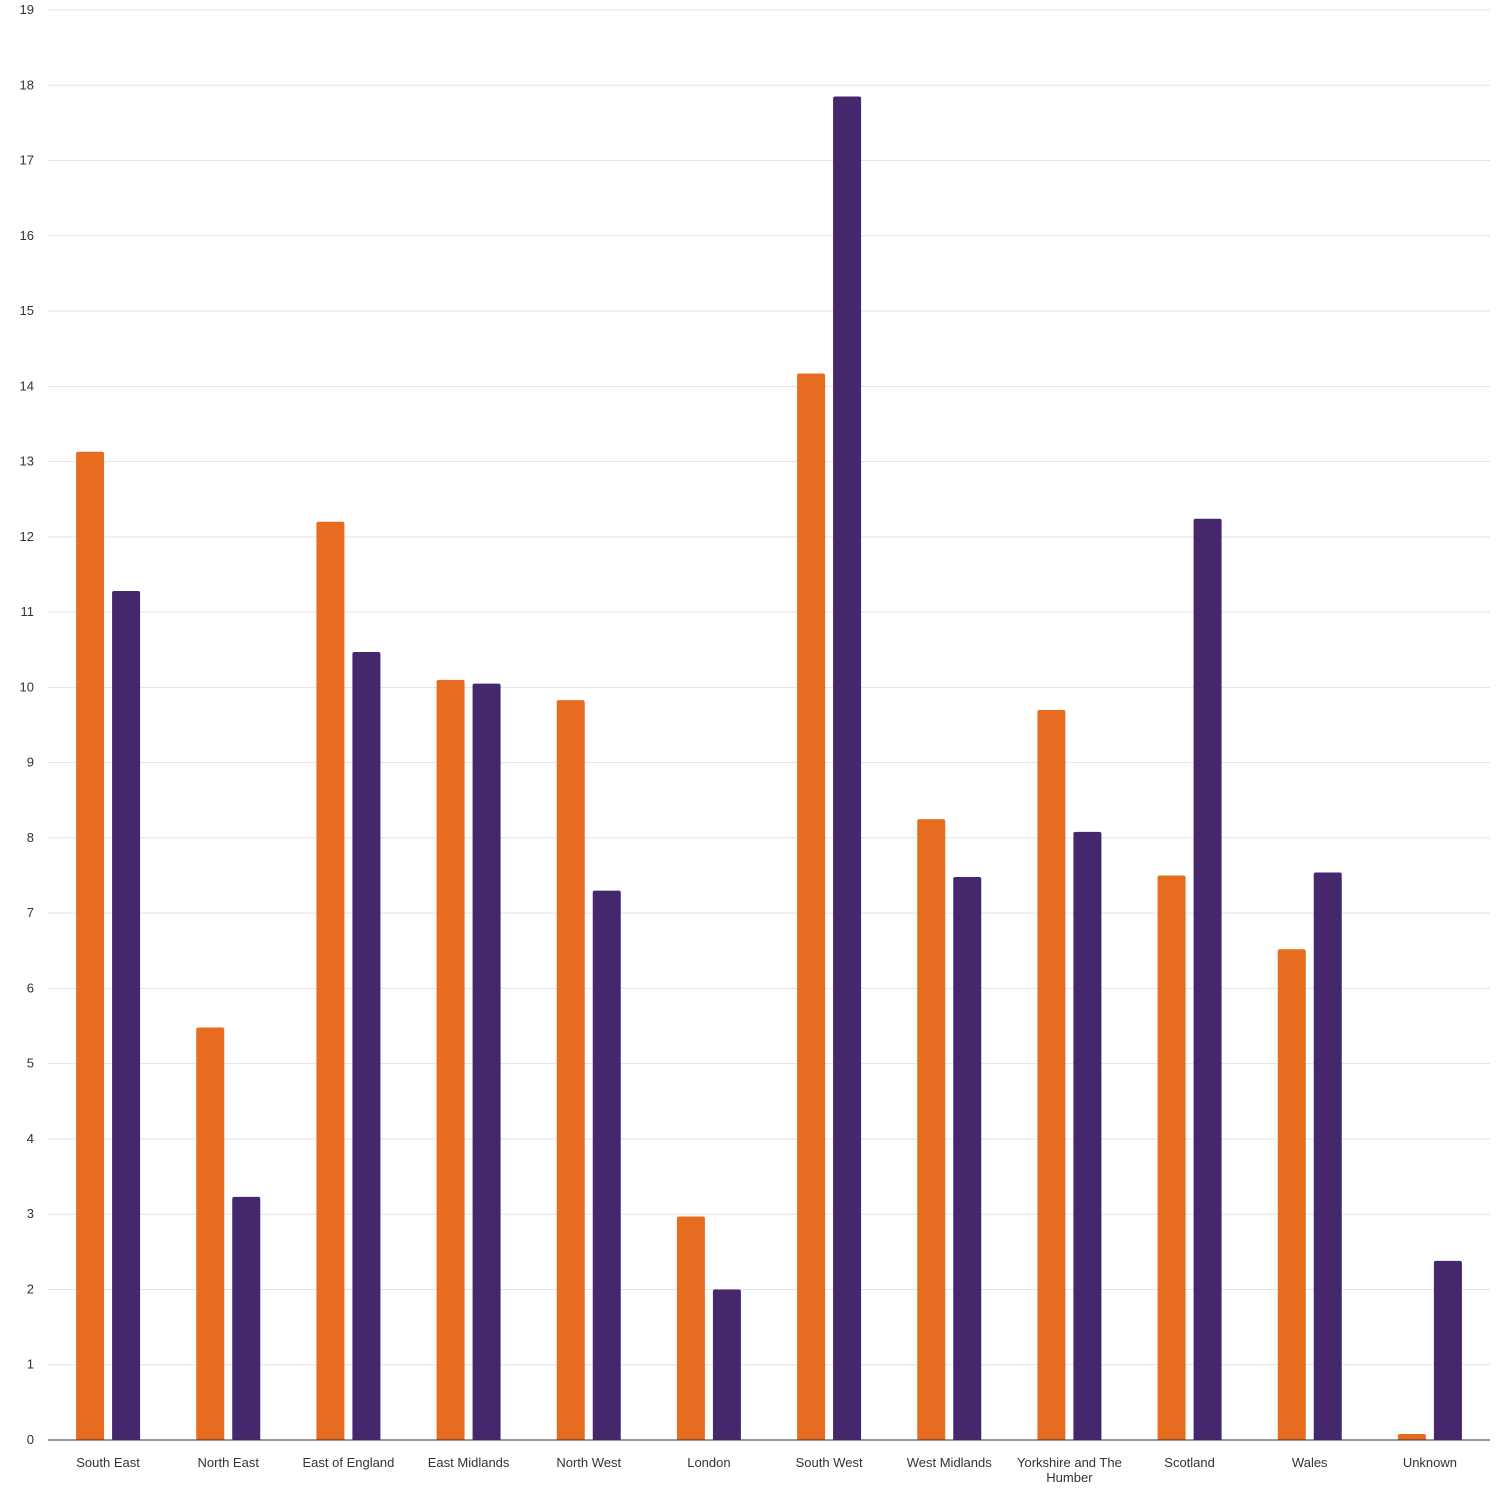  Describe the element at coordinates (27, 84) in the screenshot. I see `y-tick-label: 18` at that location.